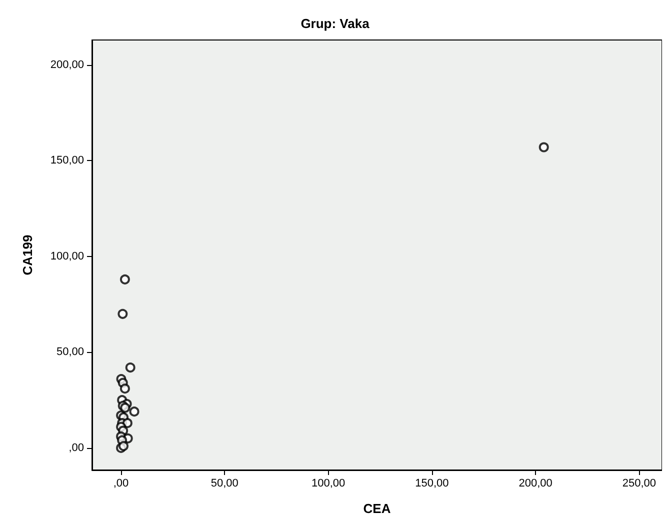 The width and height of the screenshot is (670, 528). What do you see at coordinates (432, 484) in the screenshot?
I see `x-tick-label: 150,00` at bounding box center [432, 484].